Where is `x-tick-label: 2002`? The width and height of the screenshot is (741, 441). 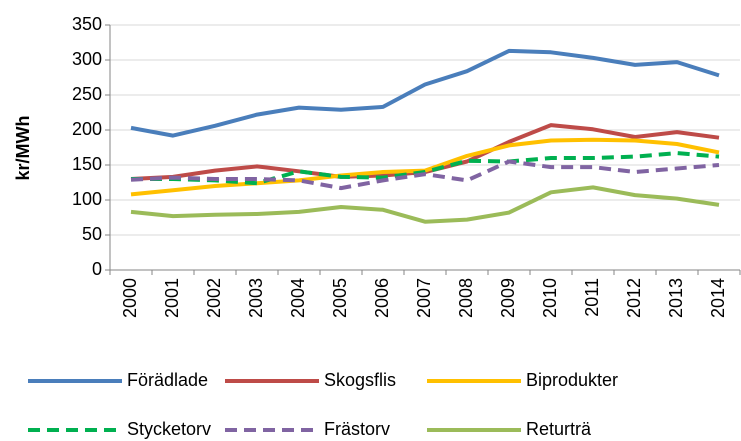 x-tick-label: 2002 is located at coordinates (214, 298).